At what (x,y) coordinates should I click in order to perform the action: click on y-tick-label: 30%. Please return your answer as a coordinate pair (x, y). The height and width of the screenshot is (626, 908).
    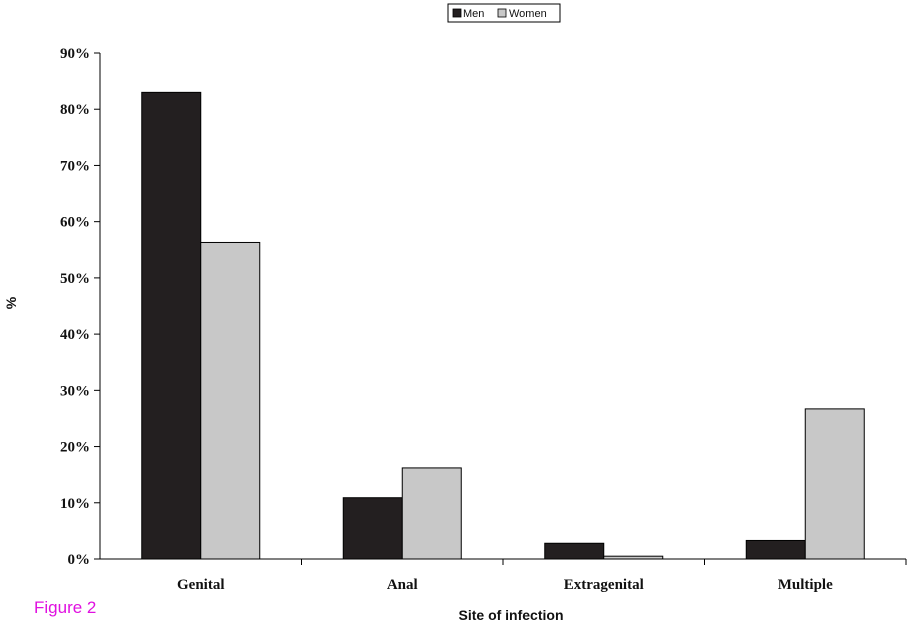
    Looking at the image, I should click on (75, 391).